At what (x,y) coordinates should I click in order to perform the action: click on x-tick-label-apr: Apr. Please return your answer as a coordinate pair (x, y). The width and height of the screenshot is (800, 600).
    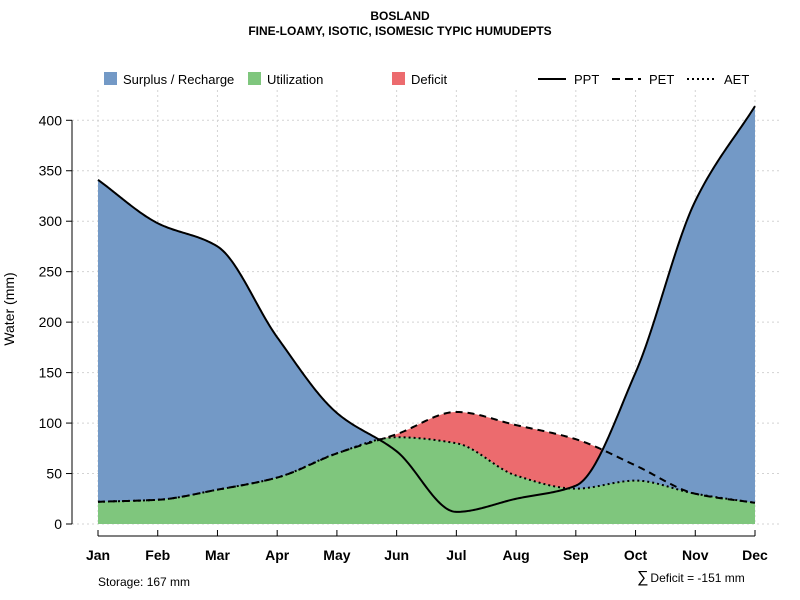
    Looking at the image, I should click on (277, 555).